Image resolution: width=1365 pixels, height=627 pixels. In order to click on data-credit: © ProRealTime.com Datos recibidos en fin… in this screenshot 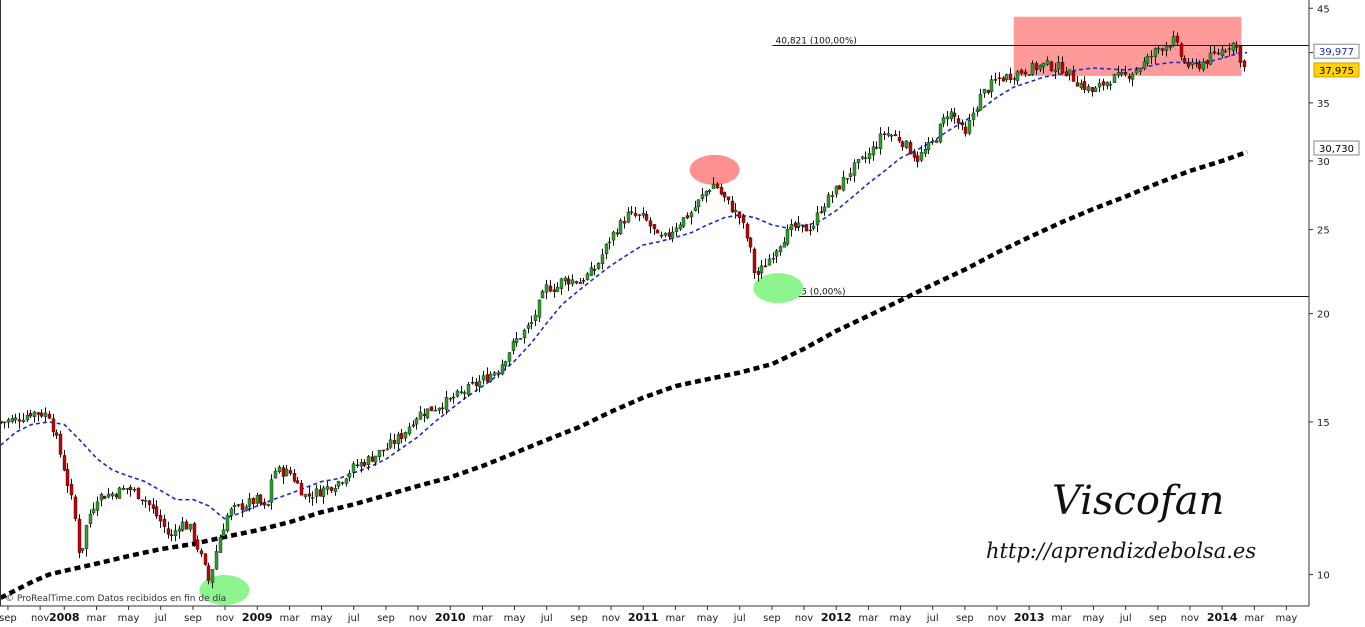, I will do `click(115, 599)`.